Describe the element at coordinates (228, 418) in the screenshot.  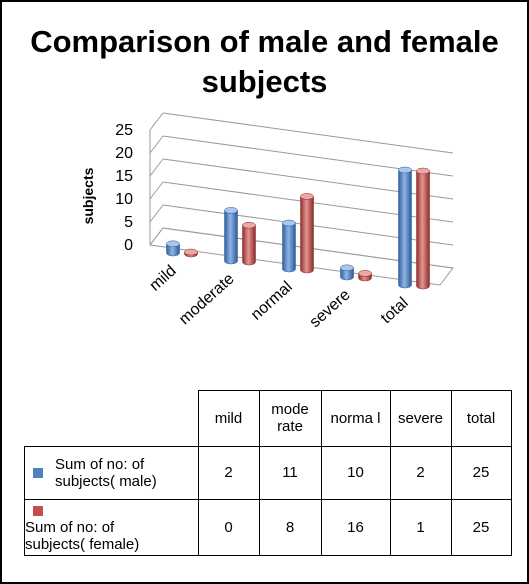
I see `table-header-mild: mild` at that location.